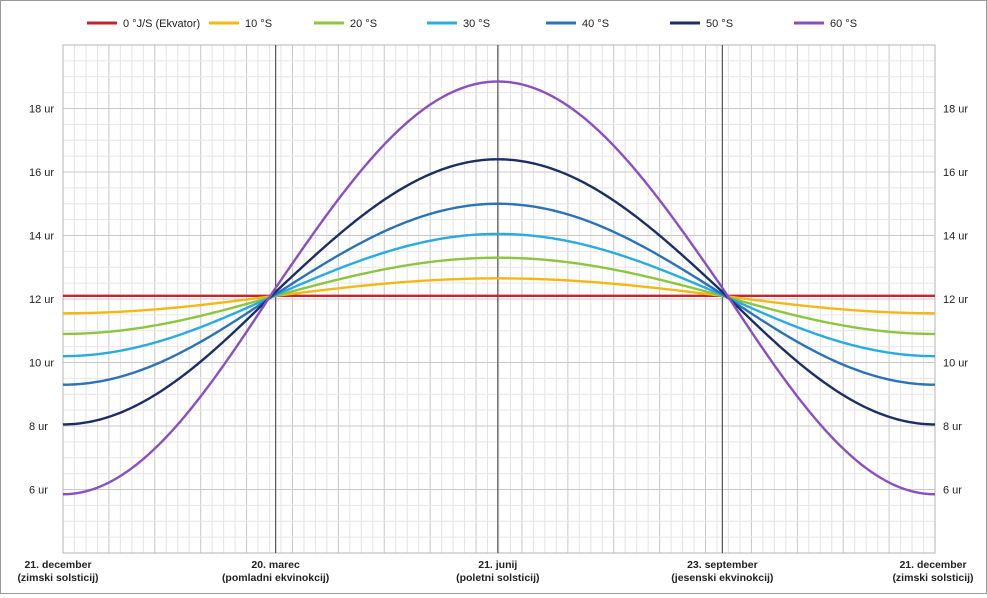  I want to click on y-axis-left: 6 ur 8 ur 10 ur 12 ur 14 ur 16 ur 18 ur, so click(41, 300).